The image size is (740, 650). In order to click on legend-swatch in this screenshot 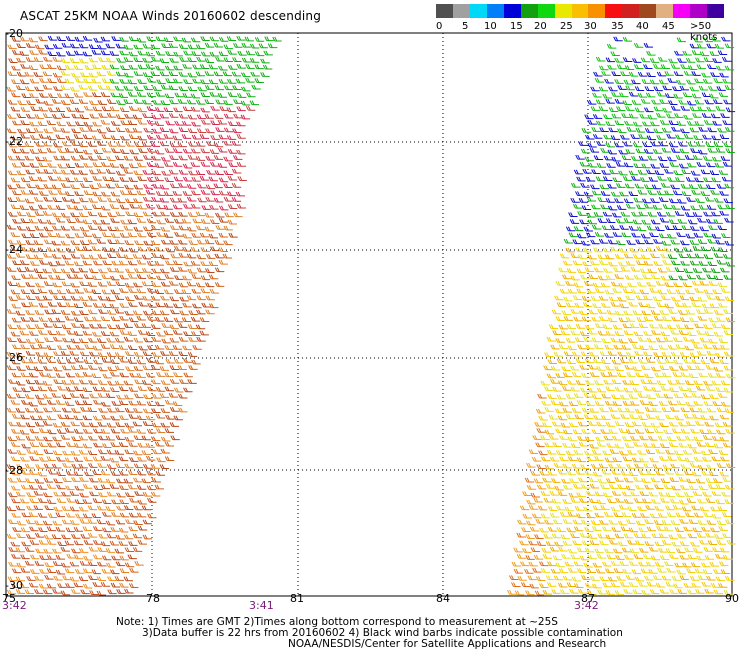, I will do `click(580, 11)`.